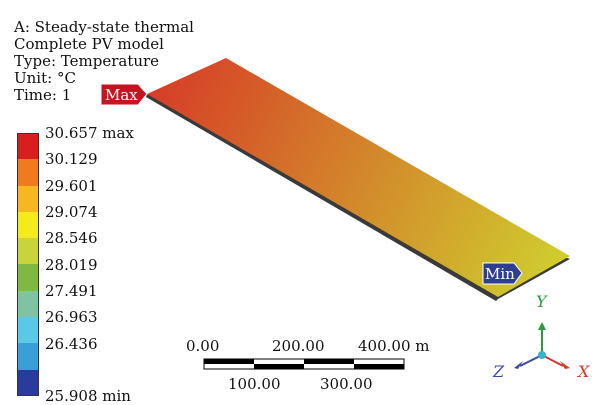 This screenshot has height=405, width=600. What do you see at coordinates (43, 95) in the screenshot?
I see `result-time: Time: 1` at bounding box center [43, 95].